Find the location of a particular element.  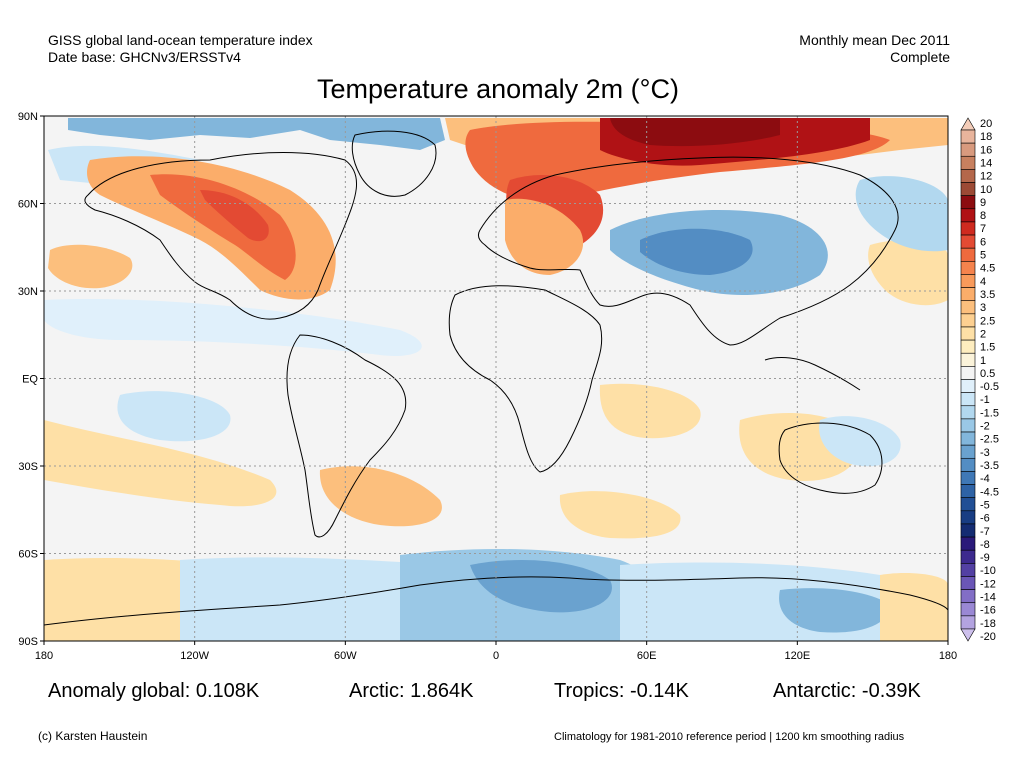

dataset-name: GISS global land-ocean temperature index is located at coordinates (180, 40).